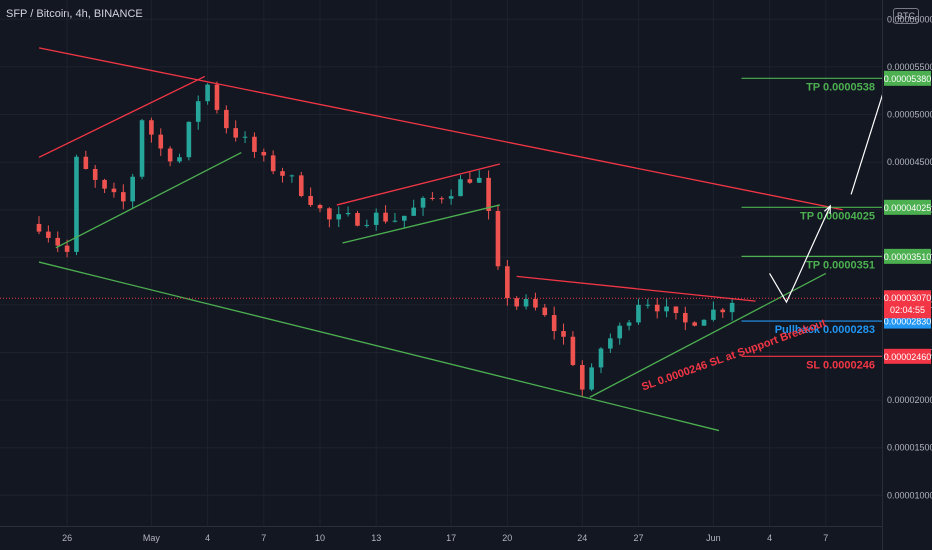  I want to click on countdown-badge: 02:04:55, so click(907, 310).